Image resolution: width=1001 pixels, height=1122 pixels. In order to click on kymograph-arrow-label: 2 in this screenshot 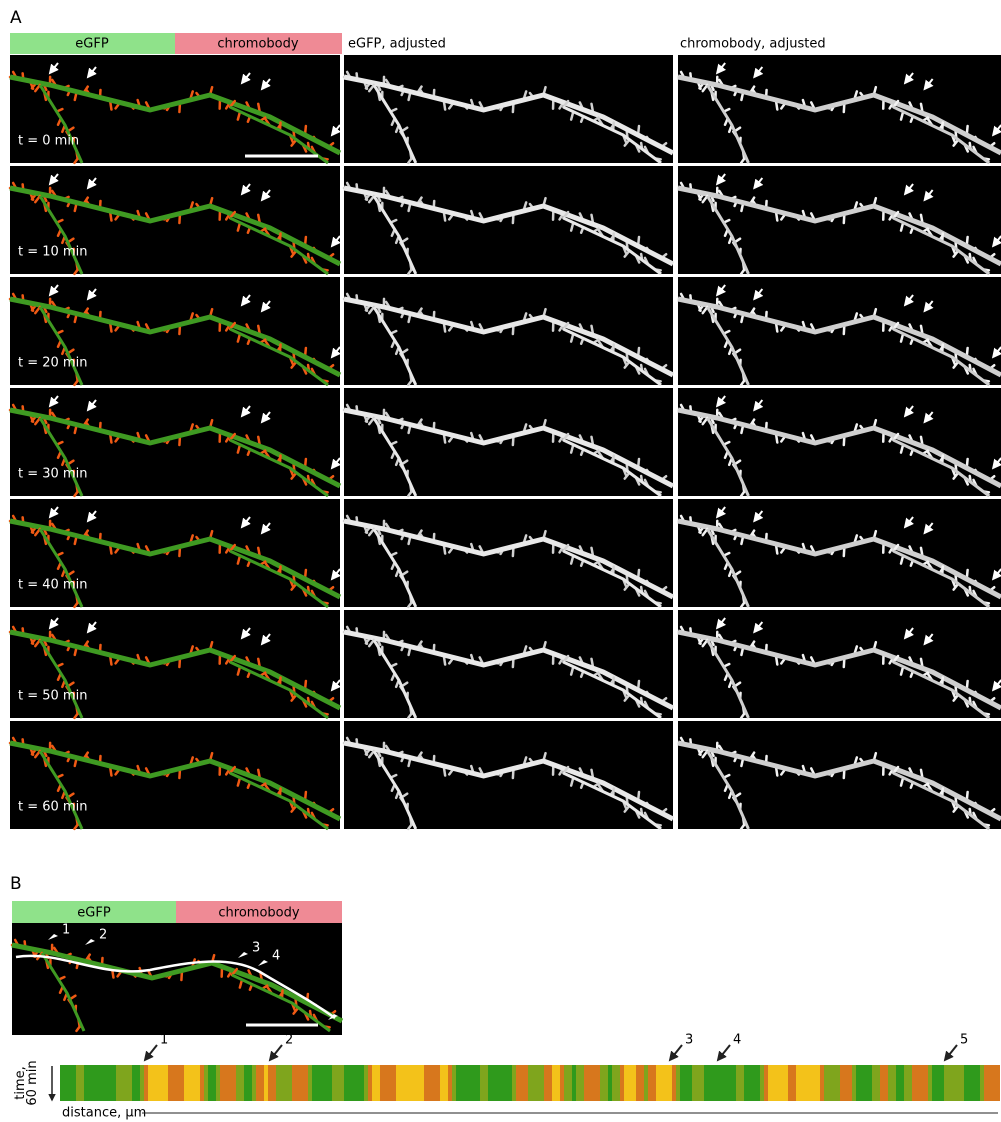, I will do `click(289, 1040)`.